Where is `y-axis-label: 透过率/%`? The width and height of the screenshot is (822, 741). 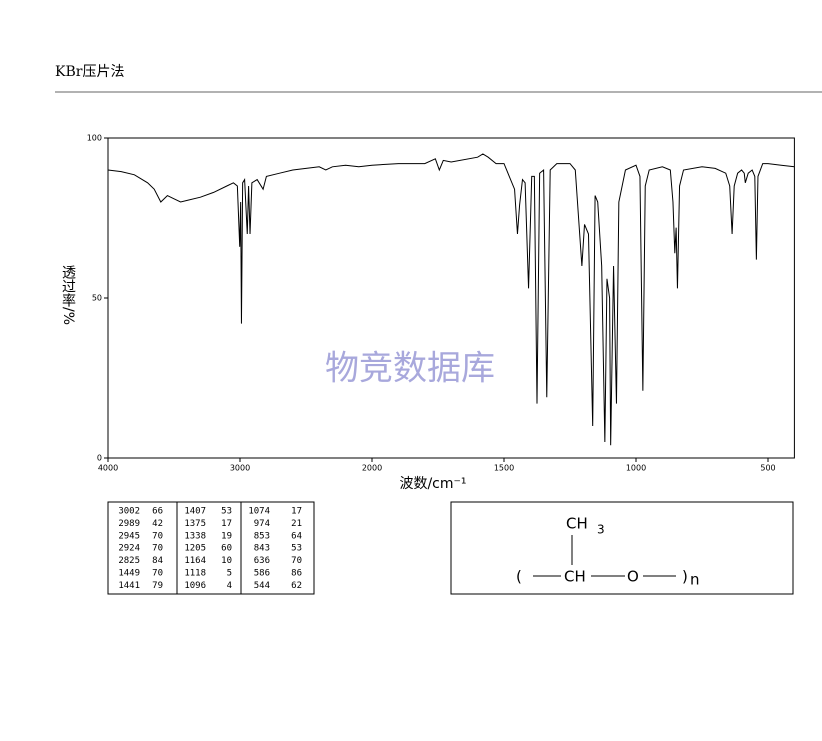
y-axis-label: 透过率/% is located at coordinates (68, 295).